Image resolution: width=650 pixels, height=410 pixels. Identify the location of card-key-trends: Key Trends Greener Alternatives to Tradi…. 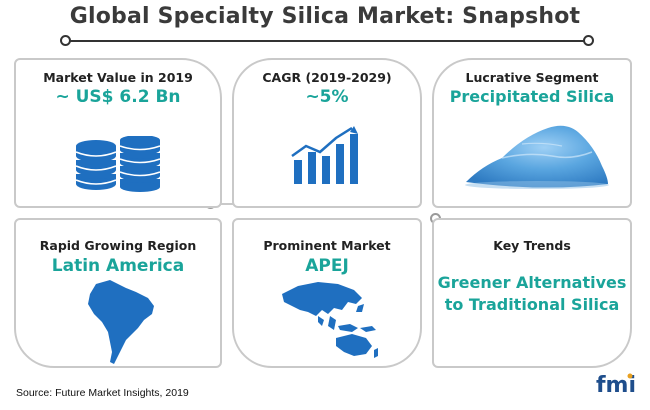
(532, 293).